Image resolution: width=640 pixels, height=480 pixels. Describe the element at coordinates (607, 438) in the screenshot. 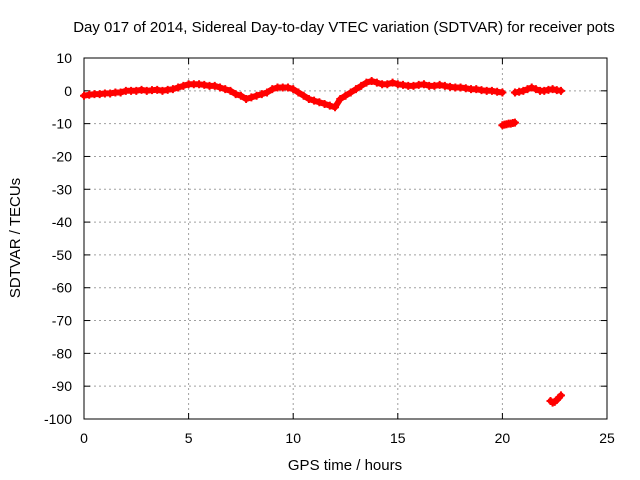

I see `x-tick-label: 25` at that location.